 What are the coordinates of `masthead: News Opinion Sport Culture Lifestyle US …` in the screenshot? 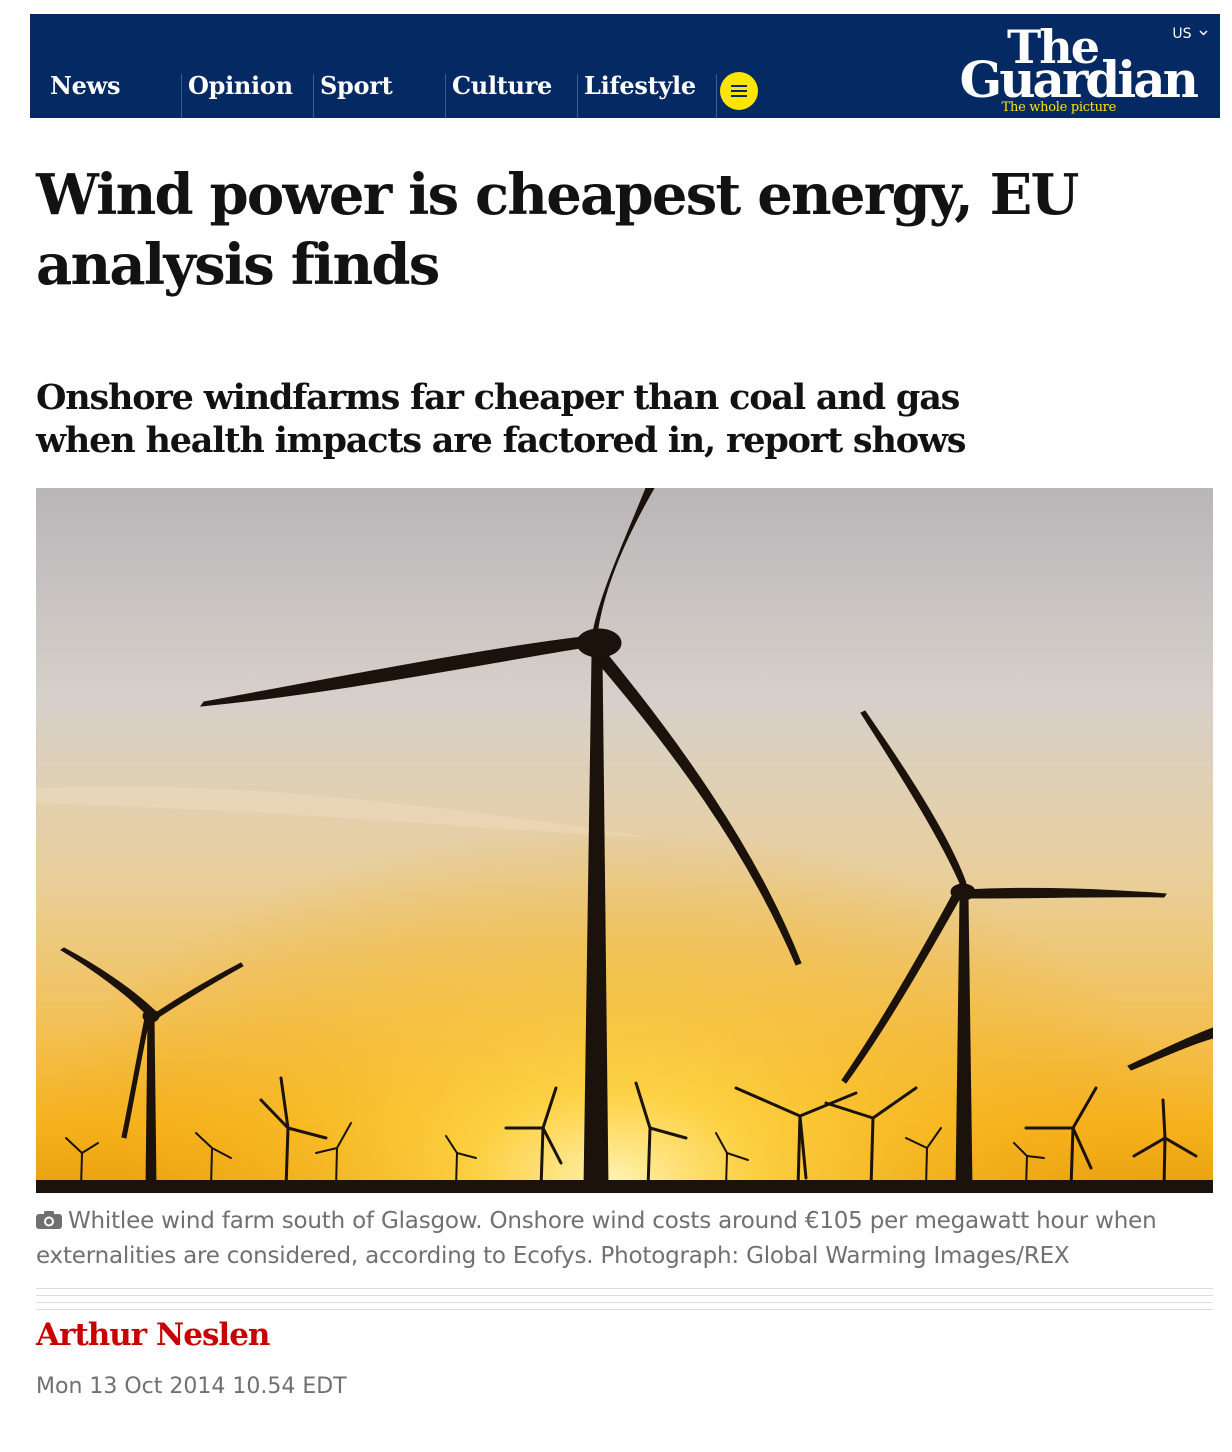 It's located at (625, 66).